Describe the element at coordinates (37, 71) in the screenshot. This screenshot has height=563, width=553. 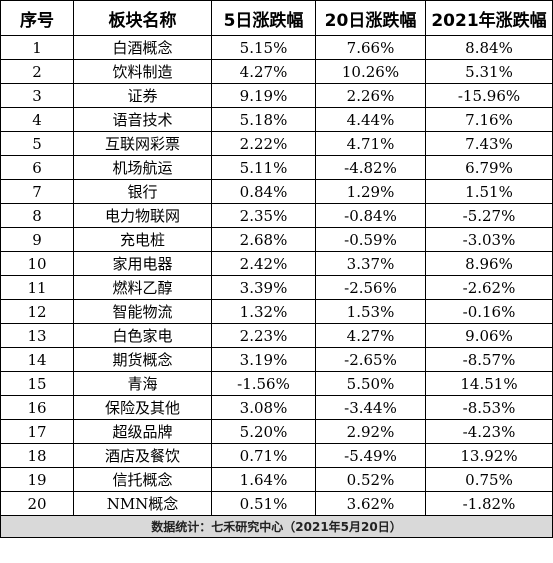
I see `cell-index: 2` at that location.